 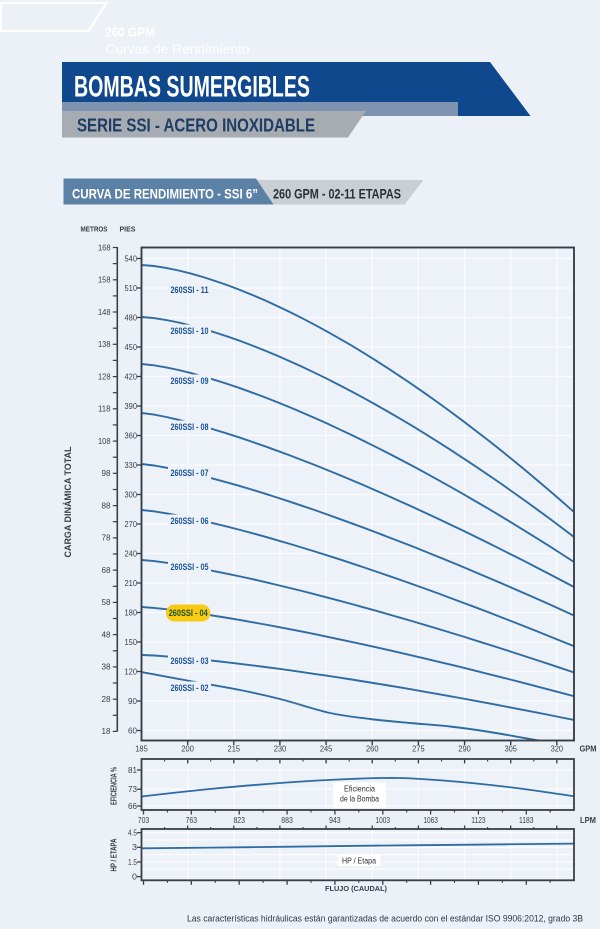 I want to click on svg-text: 360, so click(x=131, y=435).